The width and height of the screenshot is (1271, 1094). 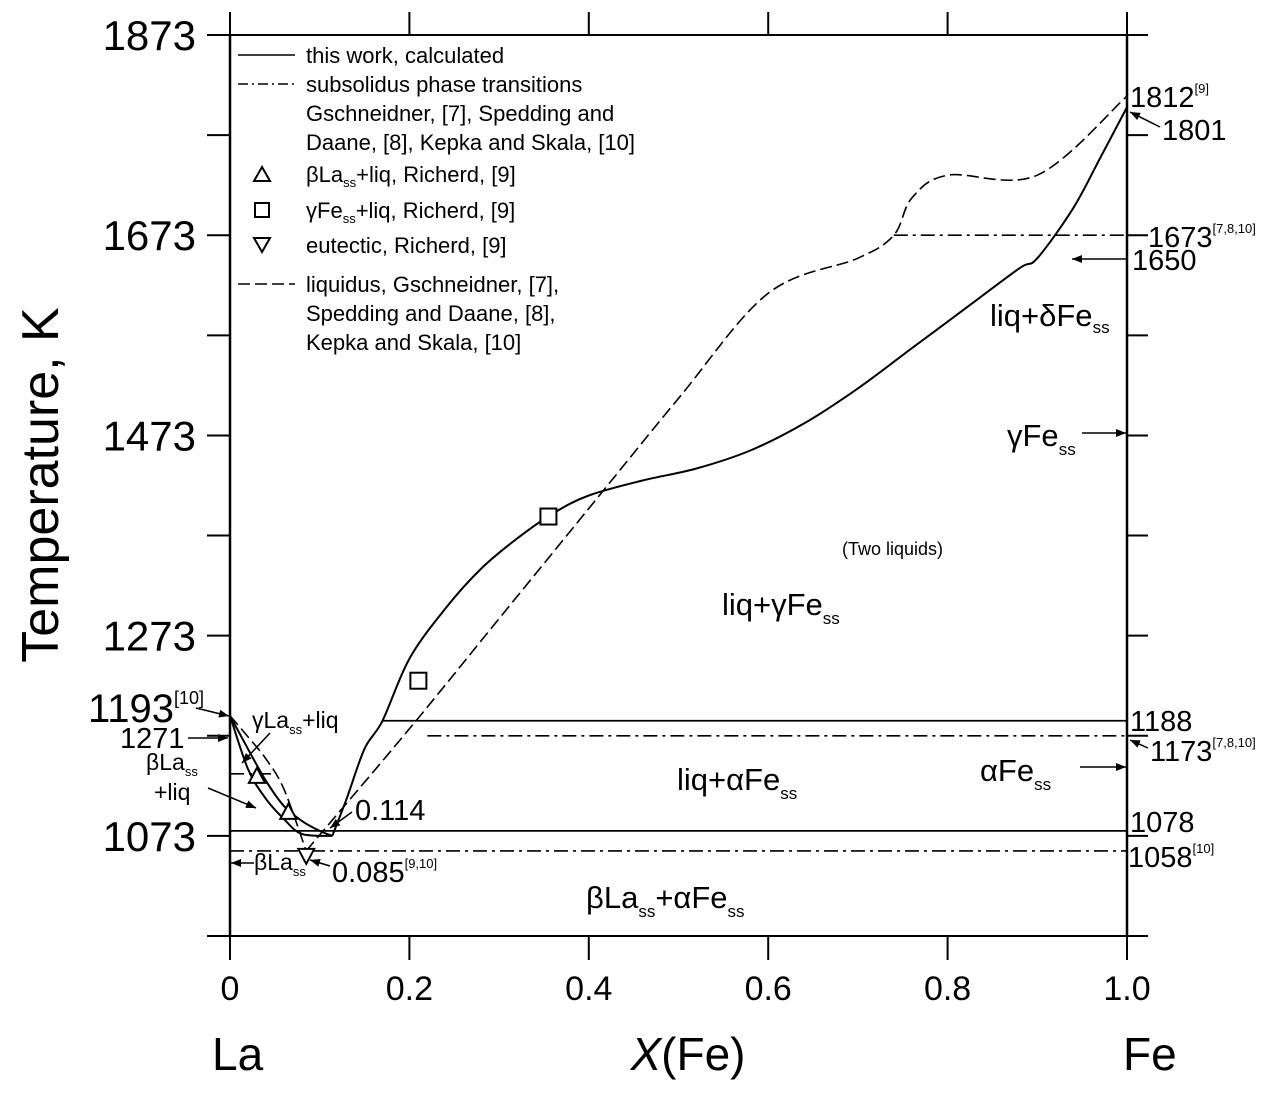 I want to click on x-end-label-left: La, so click(x=238, y=1054).